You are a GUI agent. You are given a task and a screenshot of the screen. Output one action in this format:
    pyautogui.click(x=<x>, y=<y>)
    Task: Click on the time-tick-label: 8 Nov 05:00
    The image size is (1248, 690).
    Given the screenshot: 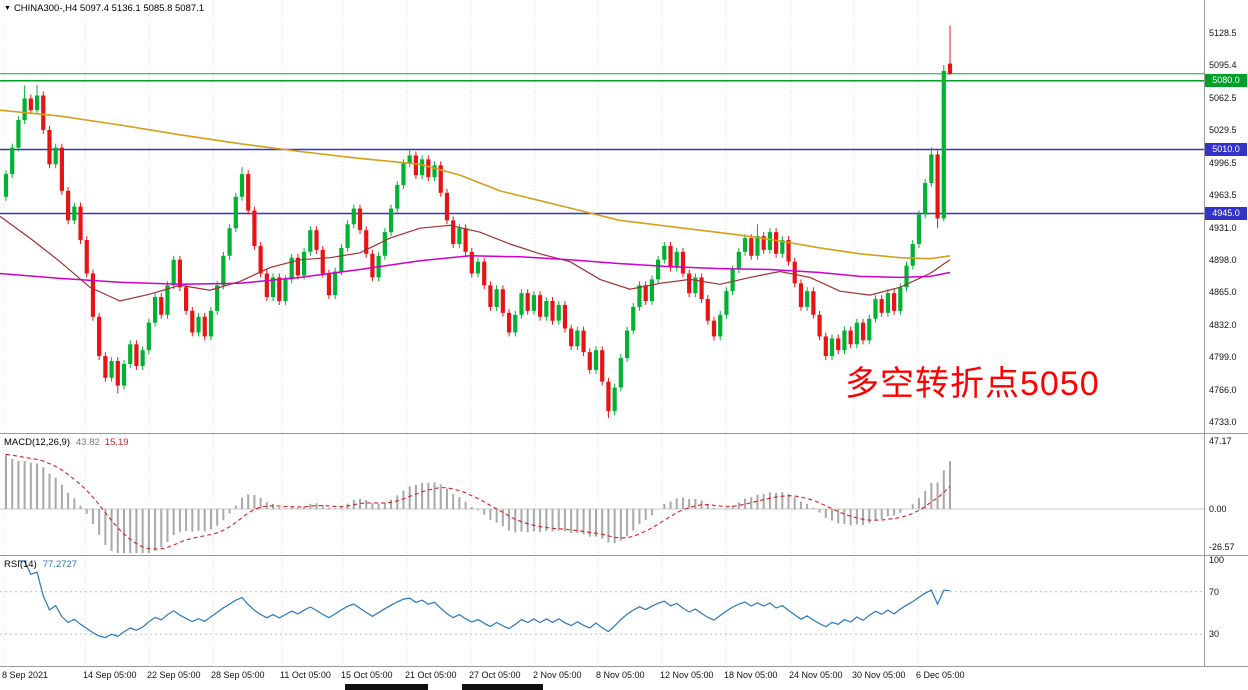 What is the action you would take?
    pyautogui.click(x=620, y=675)
    